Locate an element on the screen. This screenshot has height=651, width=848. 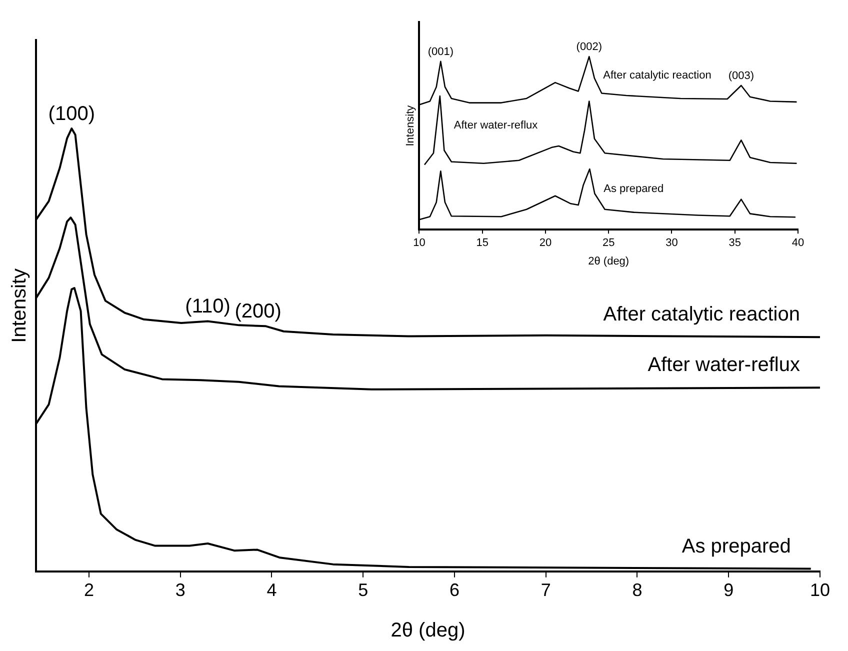
x-tick-label: 5 is located at coordinates (363, 590).